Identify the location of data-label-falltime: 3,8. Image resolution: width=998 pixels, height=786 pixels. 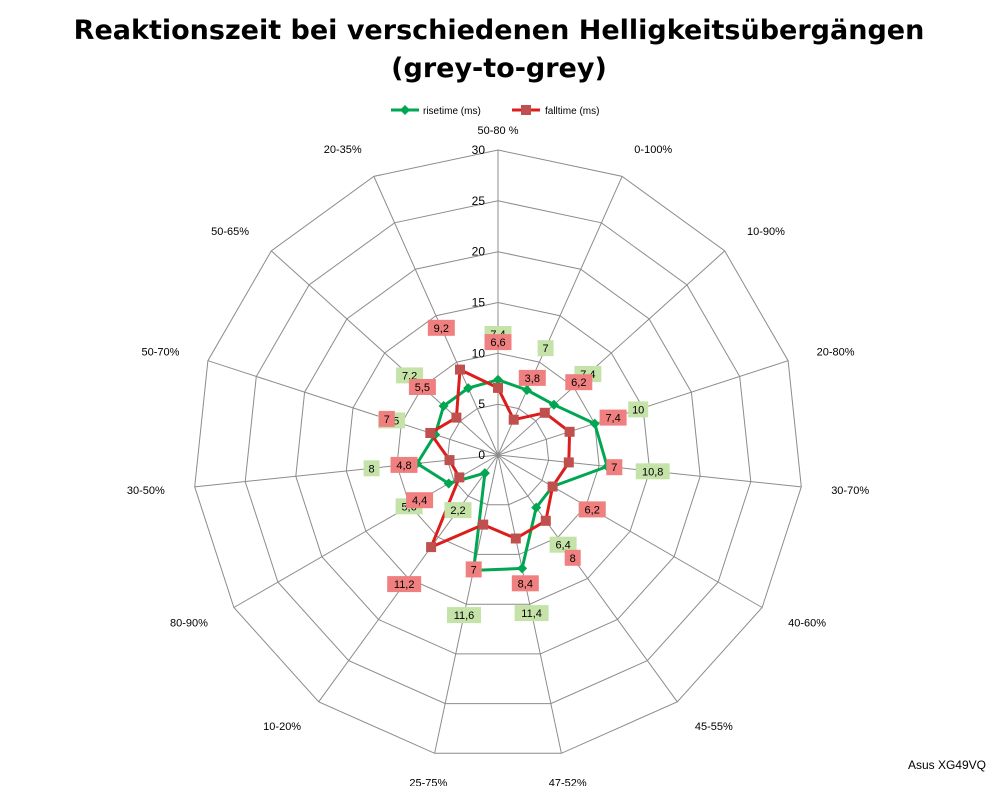
(532, 377).